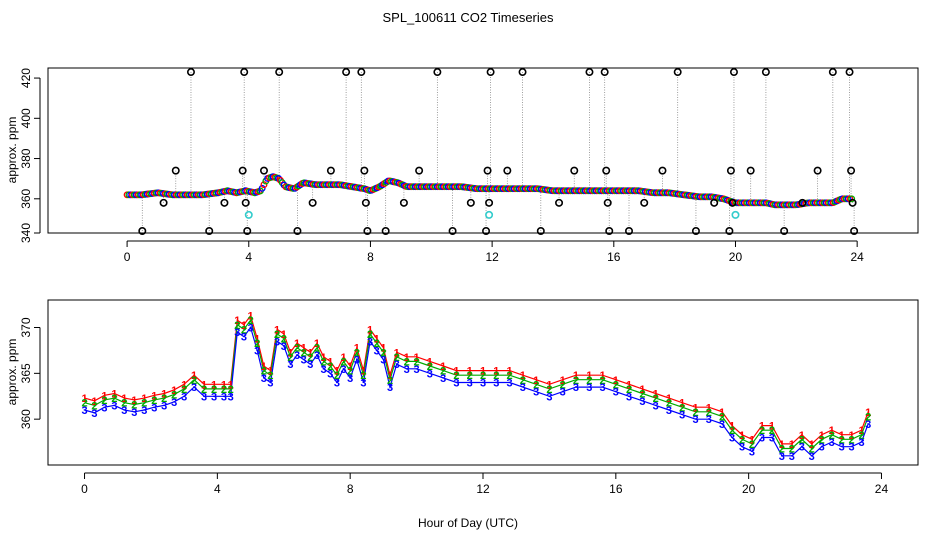  What do you see at coordinates (248, 214) in the screenshot?
I see `top-cyan-point` at bounding box center [248, 214].